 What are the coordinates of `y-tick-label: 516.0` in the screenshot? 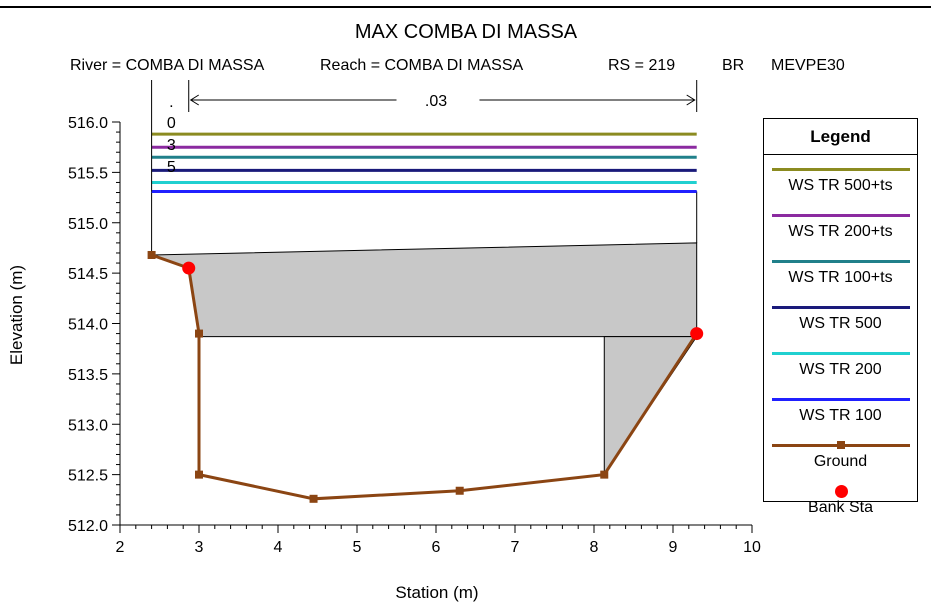 It's located at (88, 123).